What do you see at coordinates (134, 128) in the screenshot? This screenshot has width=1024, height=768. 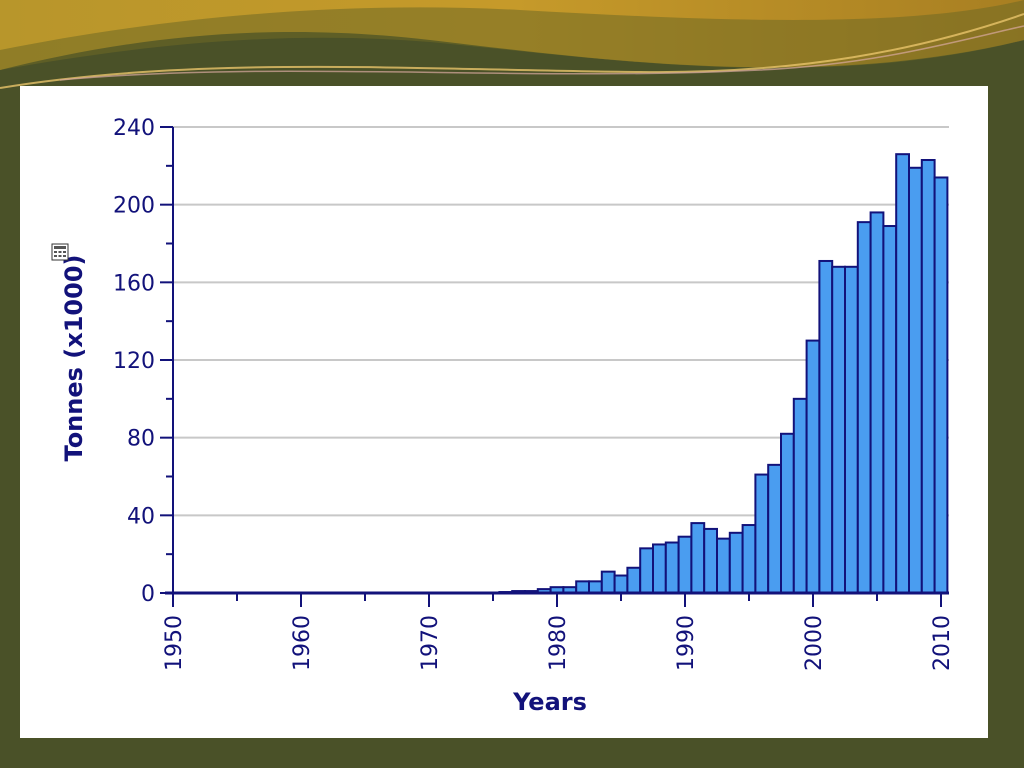 I see `y-tick-label: 240` at bounding box center [134, 128].